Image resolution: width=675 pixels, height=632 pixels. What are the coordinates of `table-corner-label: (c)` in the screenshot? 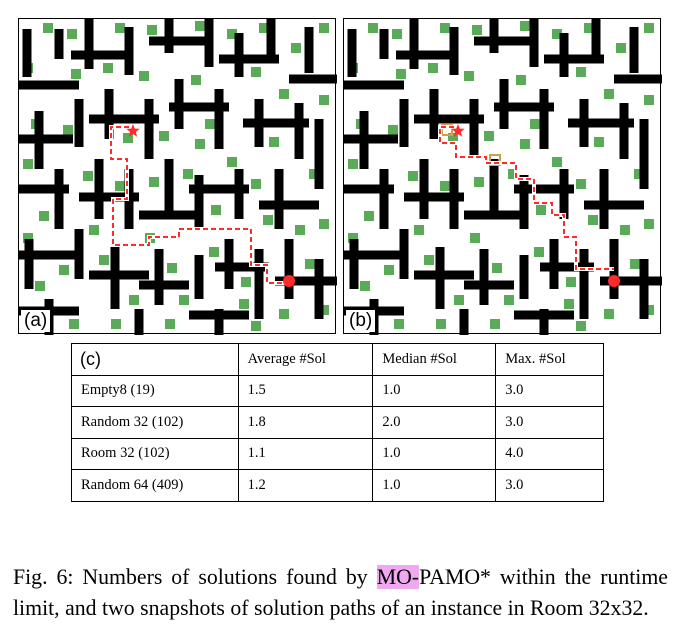 It's located at (155, 359).